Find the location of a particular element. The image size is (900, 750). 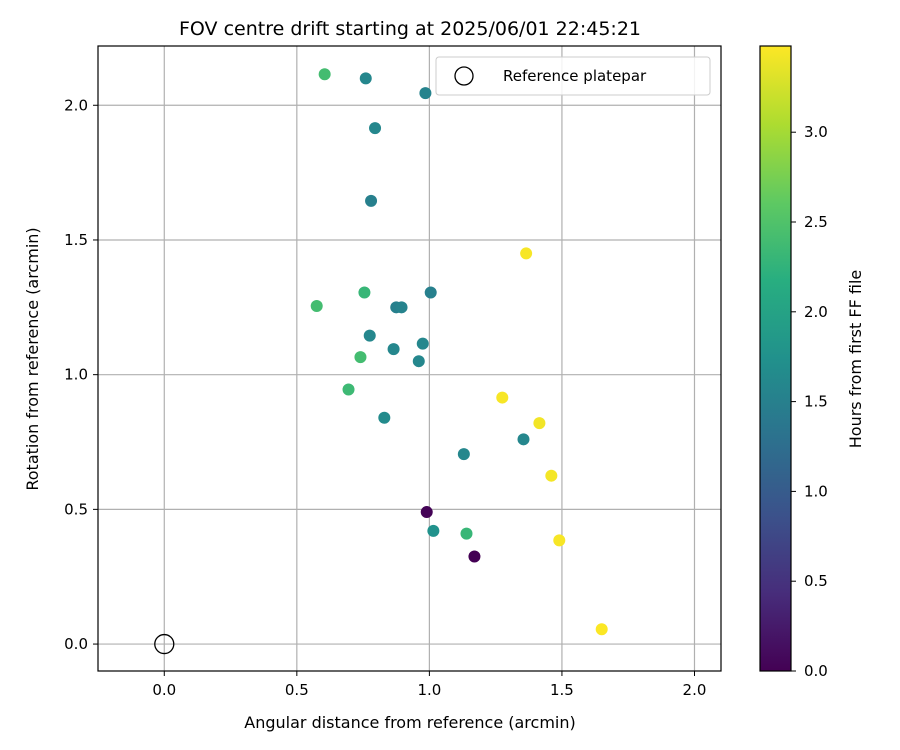

reference-marker-layer is located at coordinates (164, 644).